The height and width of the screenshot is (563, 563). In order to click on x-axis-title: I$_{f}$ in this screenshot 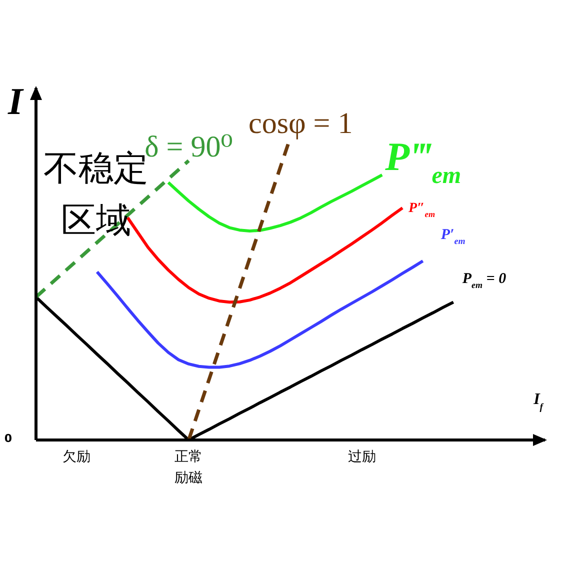, I will do `click(538, 401)`.